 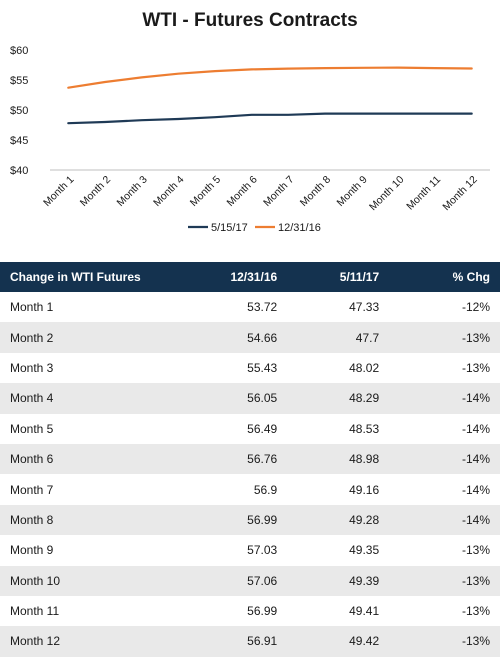 What do you see at coordinates (229, 228) in the screenshot?
I see `legend-label: 5/15/17` at bounding box center [229, 228].